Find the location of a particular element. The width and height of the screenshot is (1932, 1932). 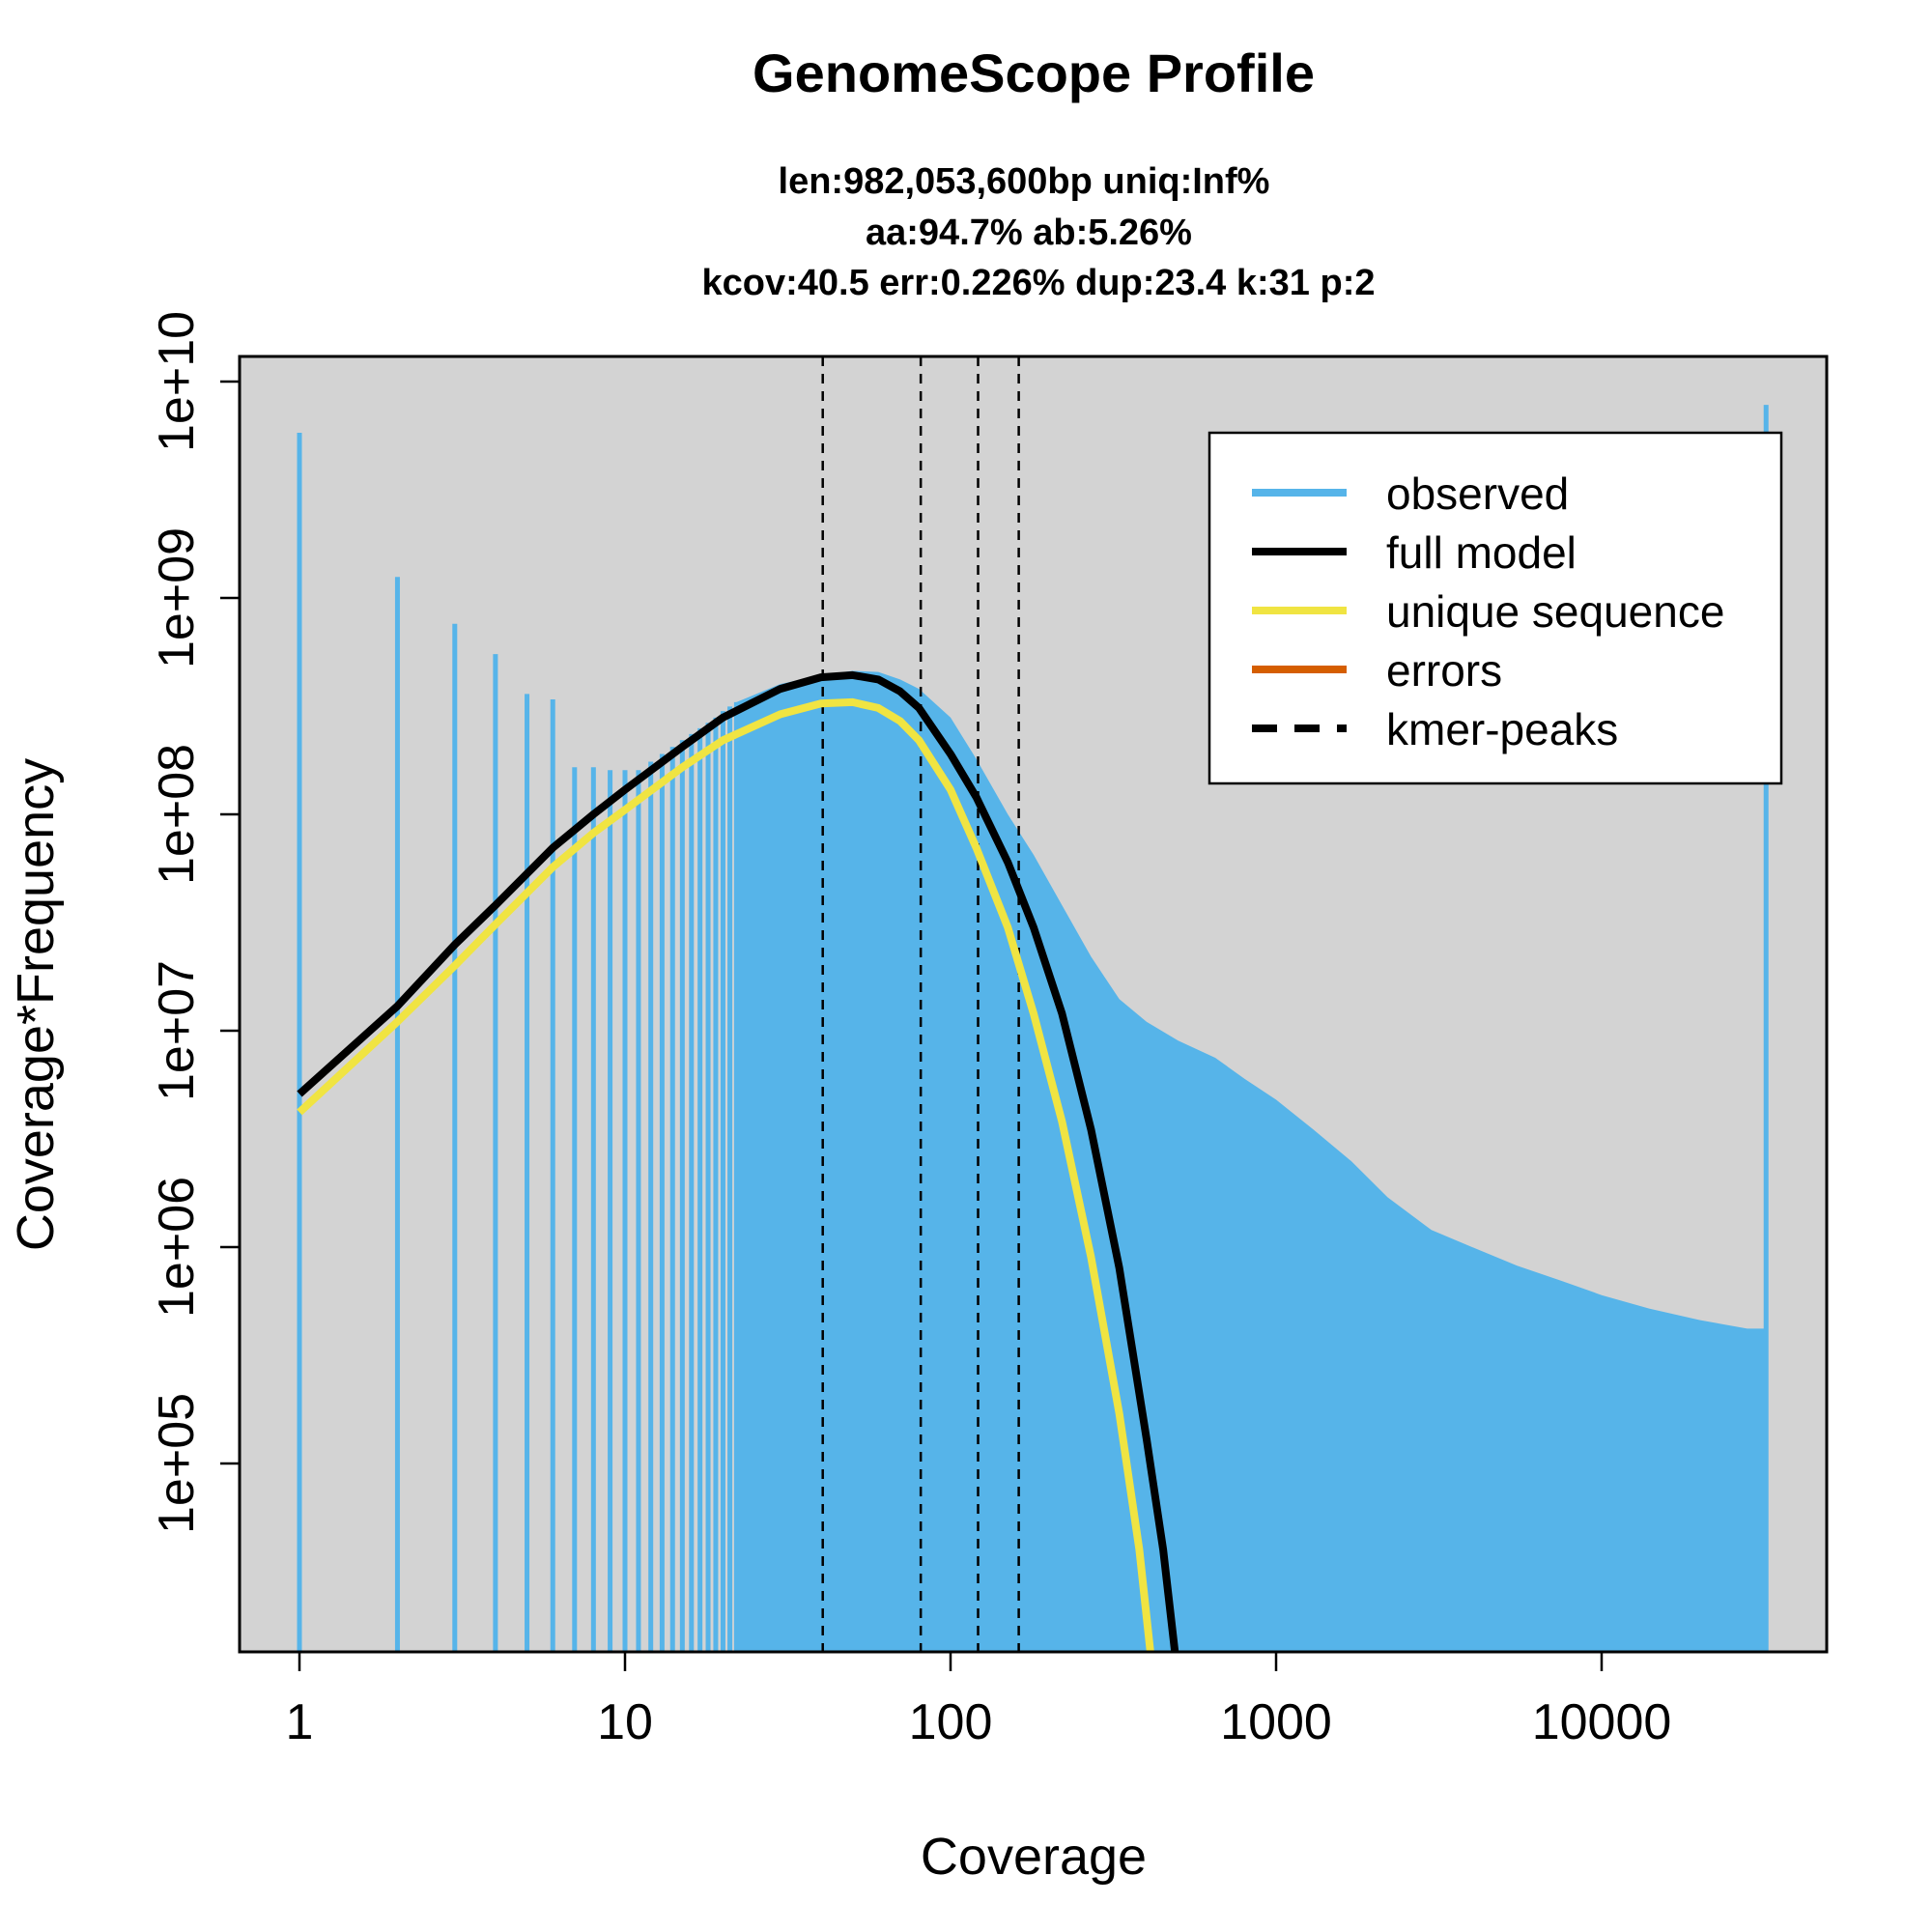

y-axis-label: Coverage*Frequency is located at coordinates (36, 1005).